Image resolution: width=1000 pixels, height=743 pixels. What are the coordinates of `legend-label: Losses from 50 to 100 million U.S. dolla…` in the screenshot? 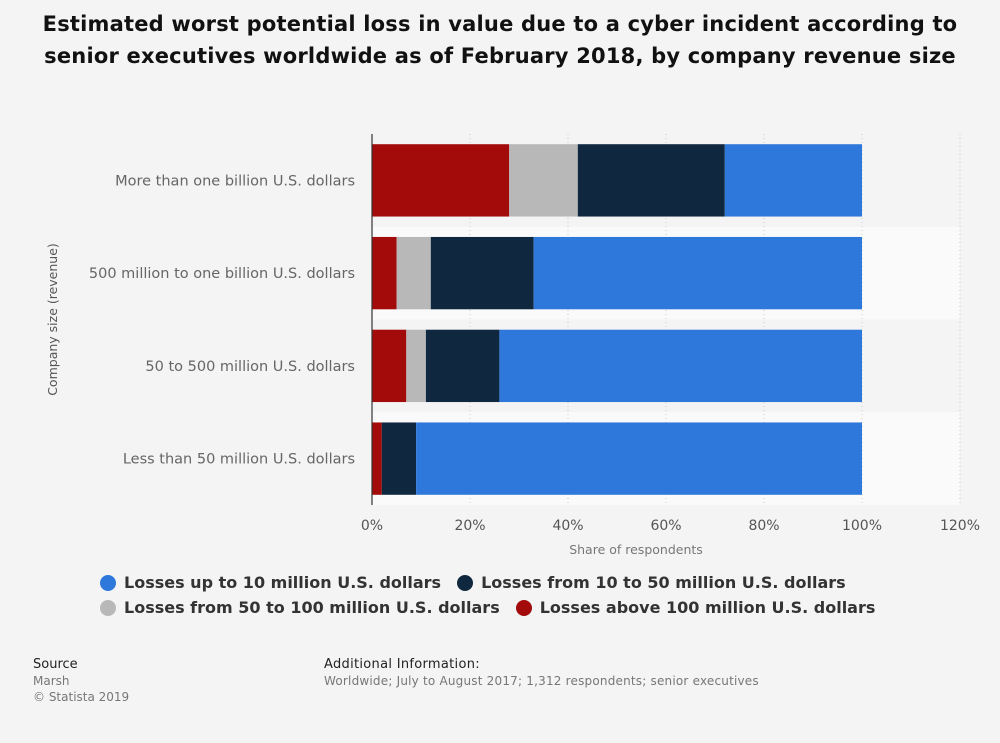 It's located at (312, 607).